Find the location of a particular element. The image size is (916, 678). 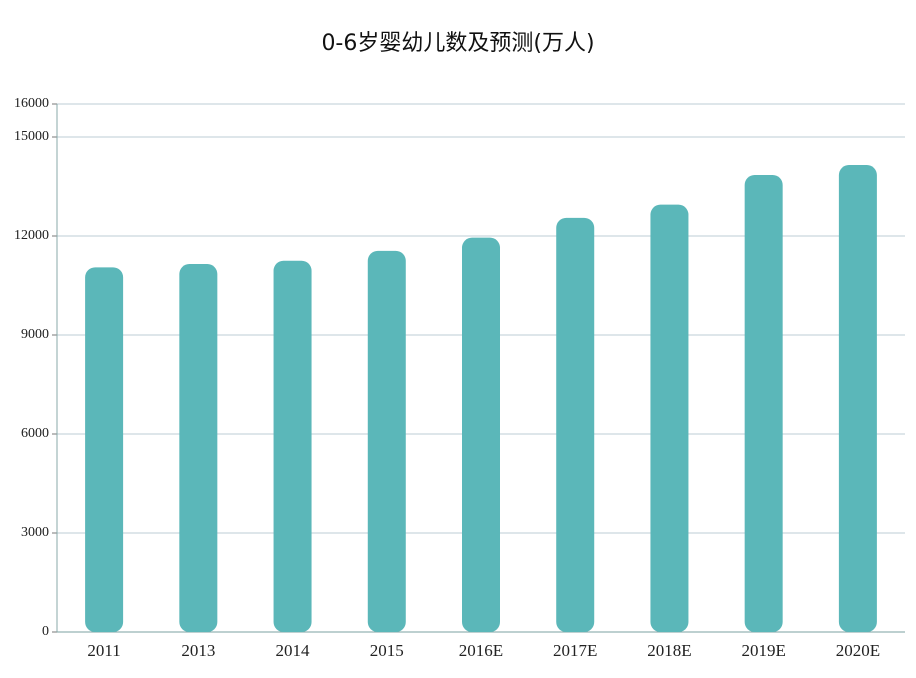

x-tick-label: 2016E is located at coordinates (481, 650).